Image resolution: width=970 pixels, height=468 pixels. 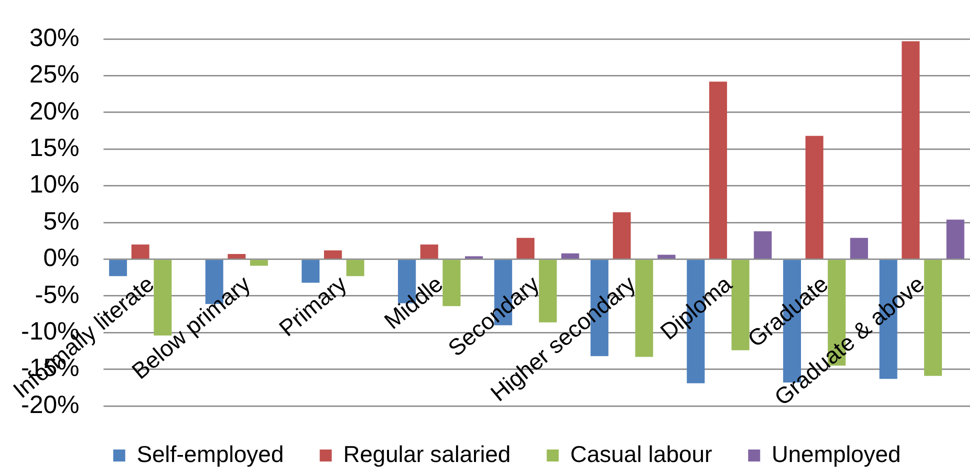 What do you see at coordinates (61, 221) in the screenshot?
I see `y-tick-label: 5%` at bounding box center [61, 221].